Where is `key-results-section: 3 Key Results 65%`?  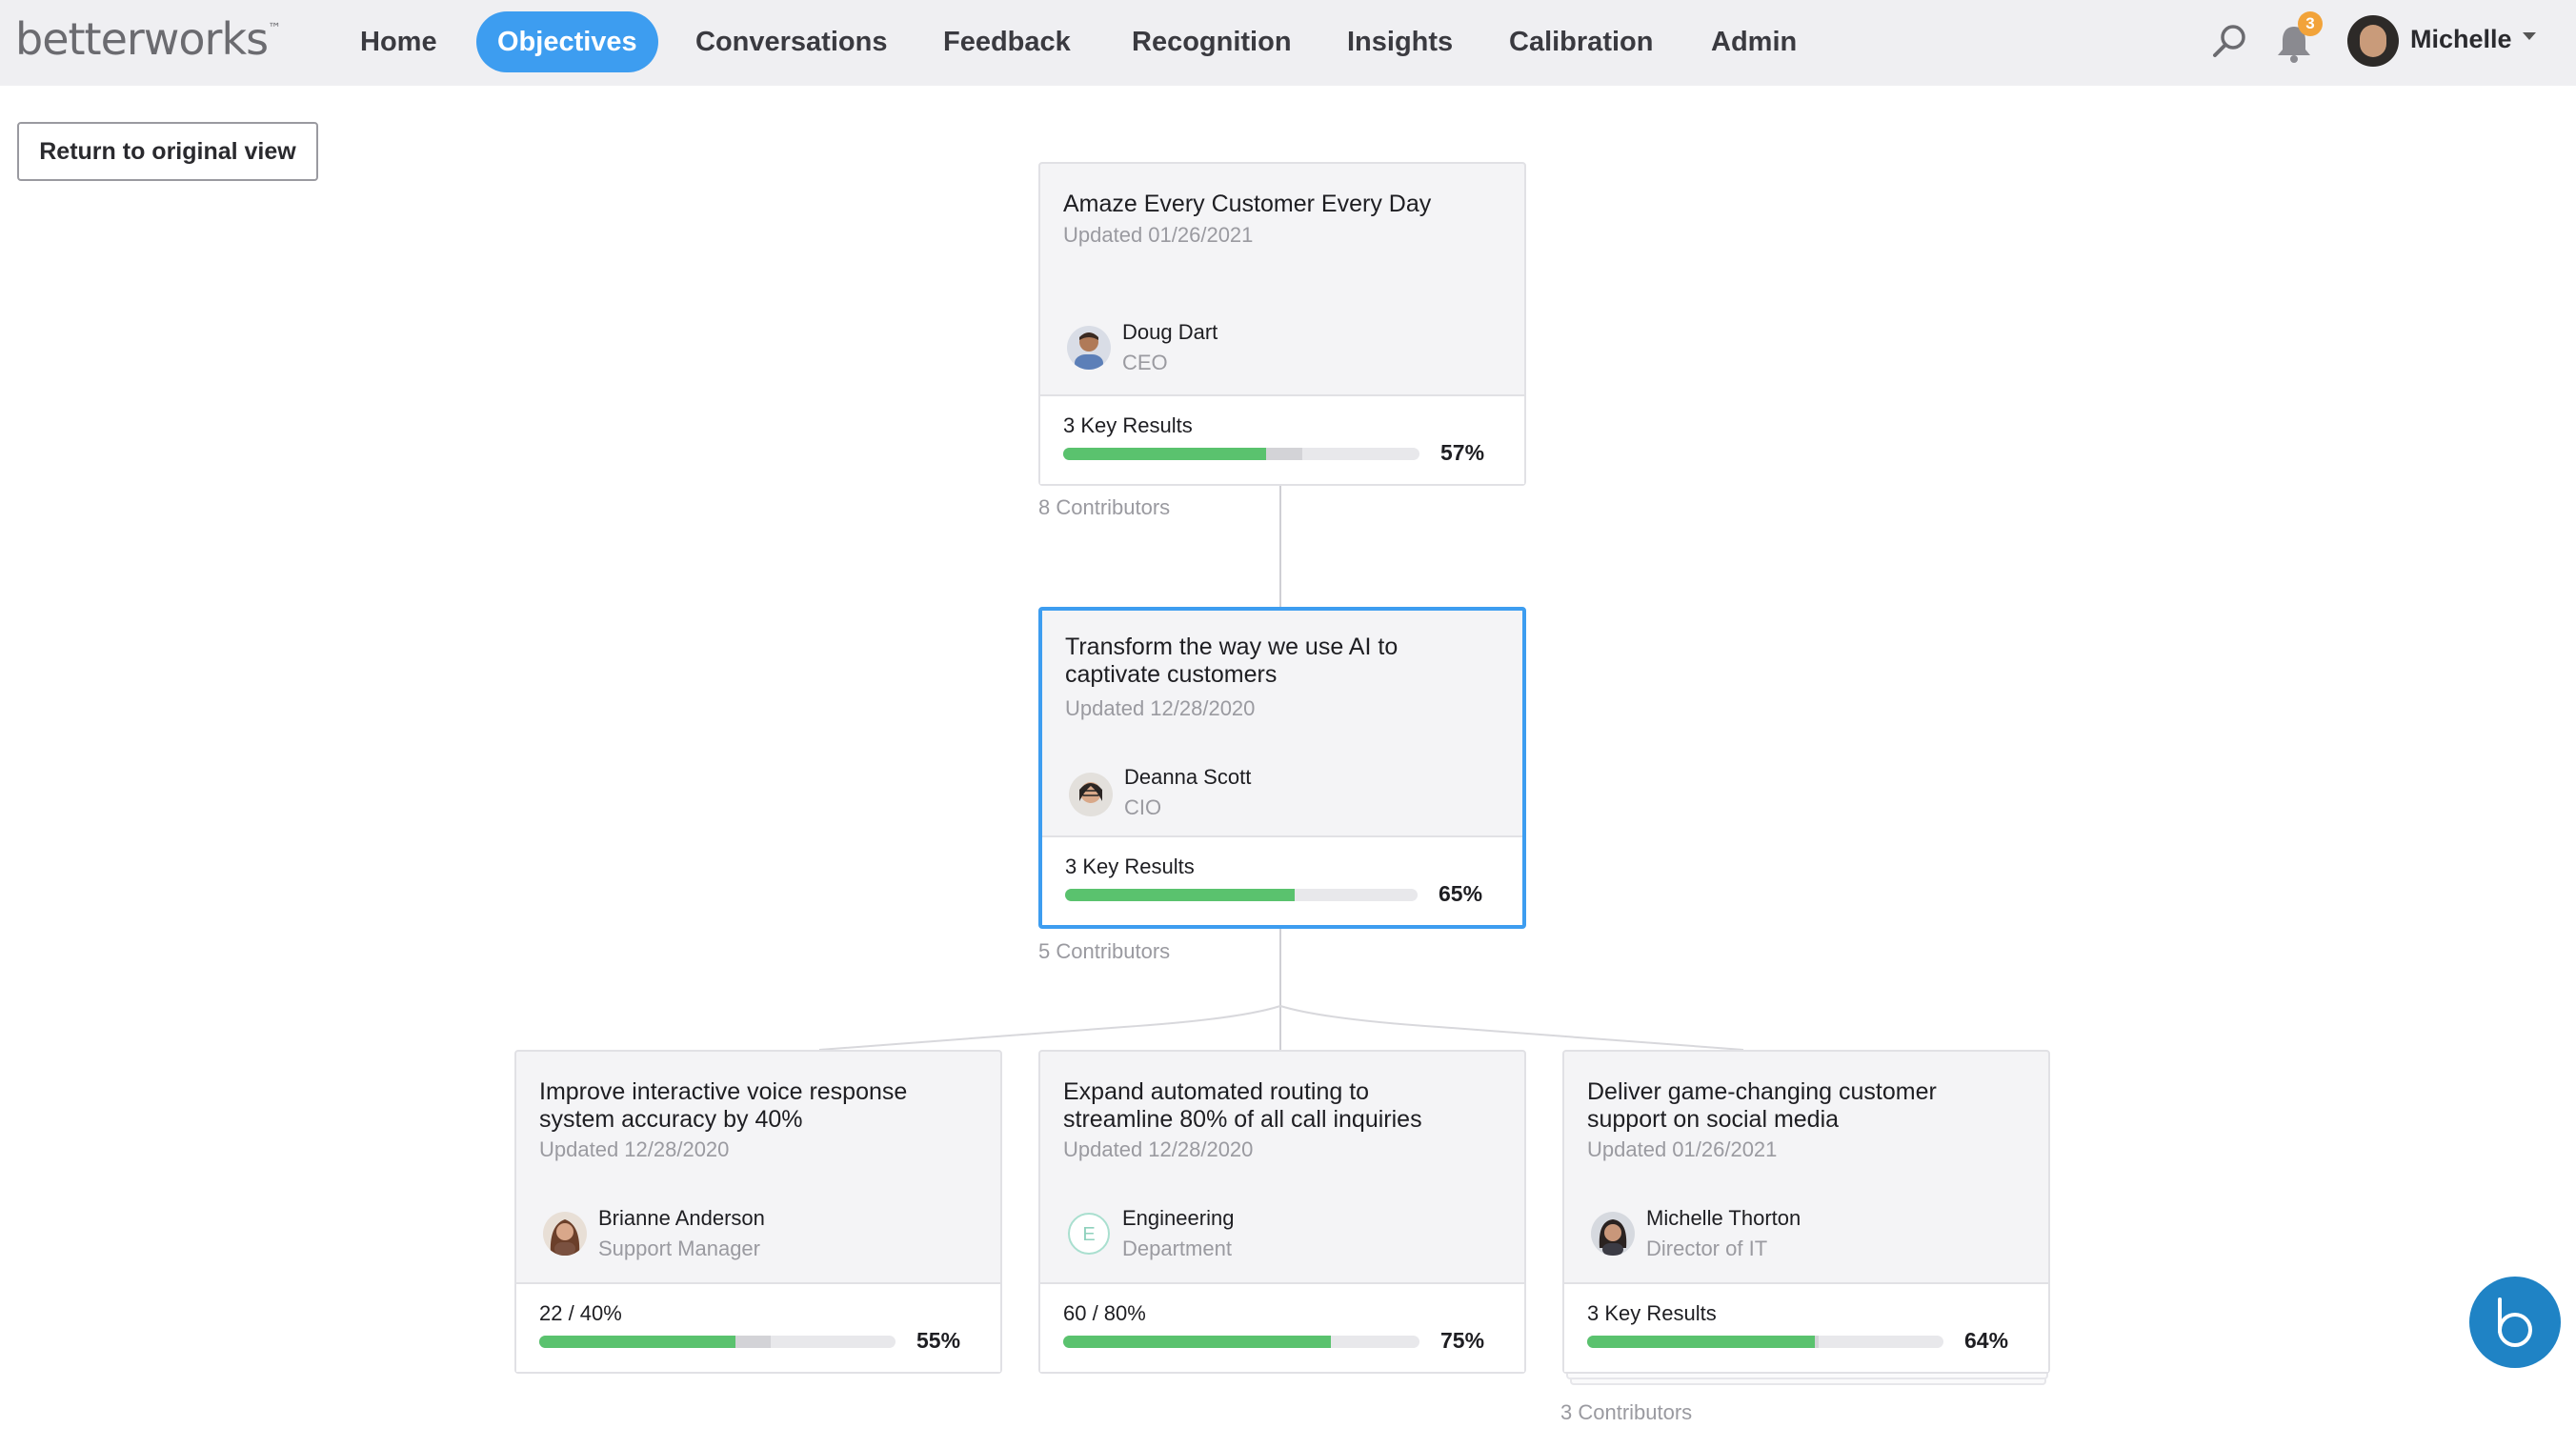 key-results-section: 3 Key Results 65% is located at coordinates (1282, 880).